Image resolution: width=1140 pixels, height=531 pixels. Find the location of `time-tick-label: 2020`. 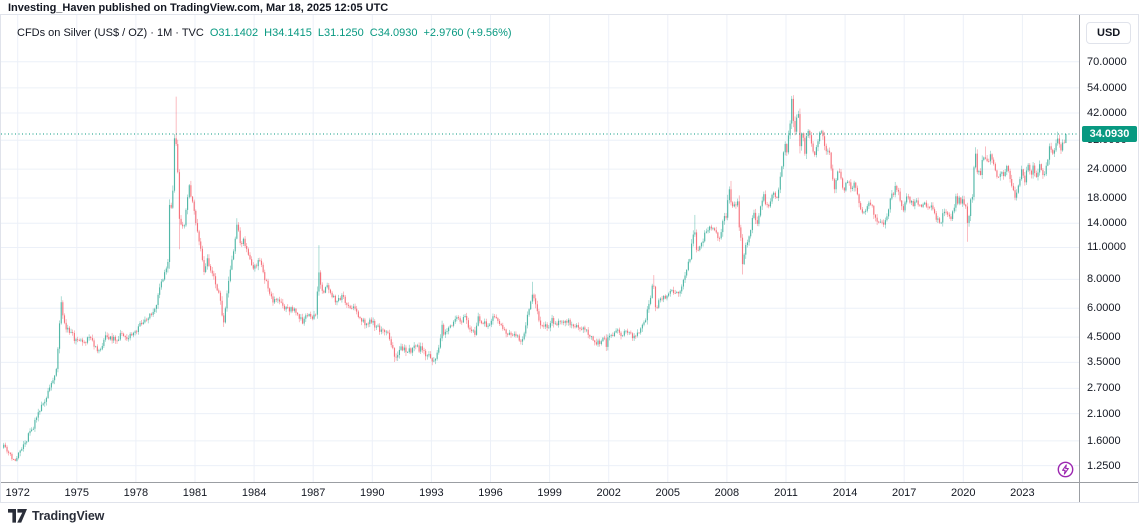

time-tick-label: 2020 is located at coordinates (963, 493).